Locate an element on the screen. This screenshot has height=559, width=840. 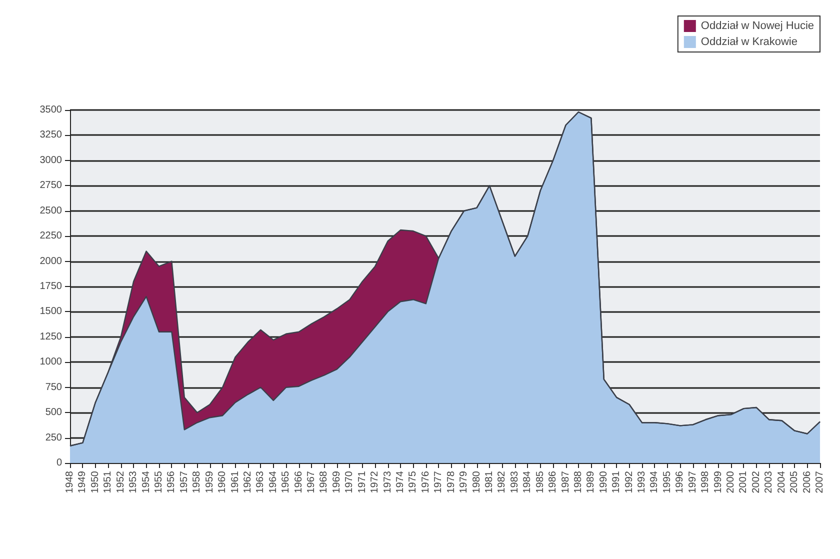
x-tick-label: 1988 is located at coordinates (578, 482).